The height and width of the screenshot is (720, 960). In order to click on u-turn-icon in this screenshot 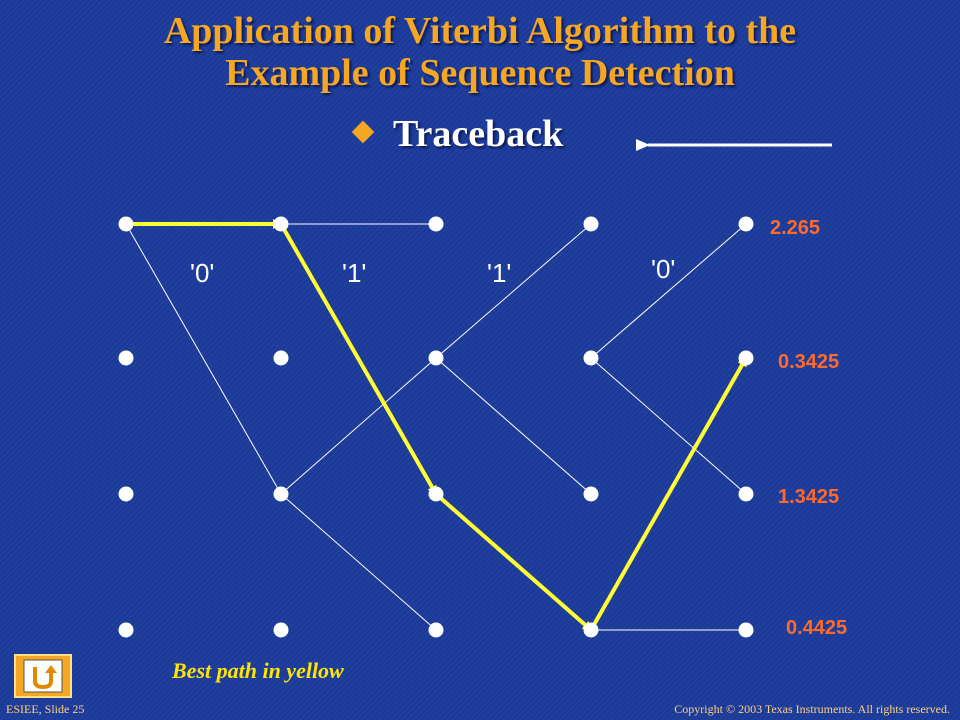, I will do `click(43, 676)`.